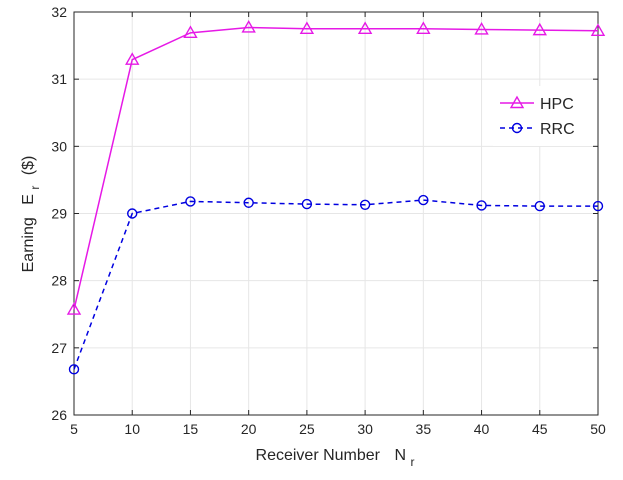 This screenshot has height=480, width=623. I want to click on legend-entry-hpc, so click(517, 102).